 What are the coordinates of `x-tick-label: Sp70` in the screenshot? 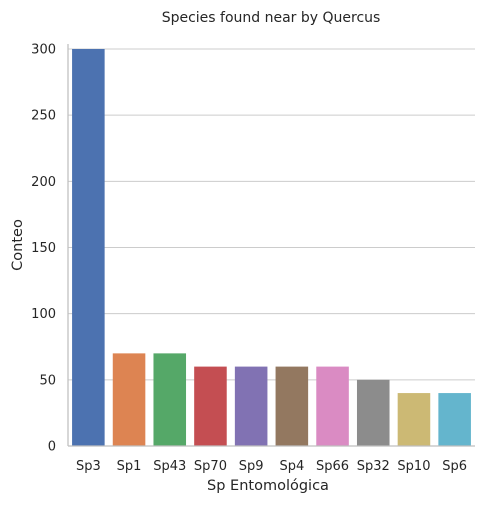 It's located at (210, 466).